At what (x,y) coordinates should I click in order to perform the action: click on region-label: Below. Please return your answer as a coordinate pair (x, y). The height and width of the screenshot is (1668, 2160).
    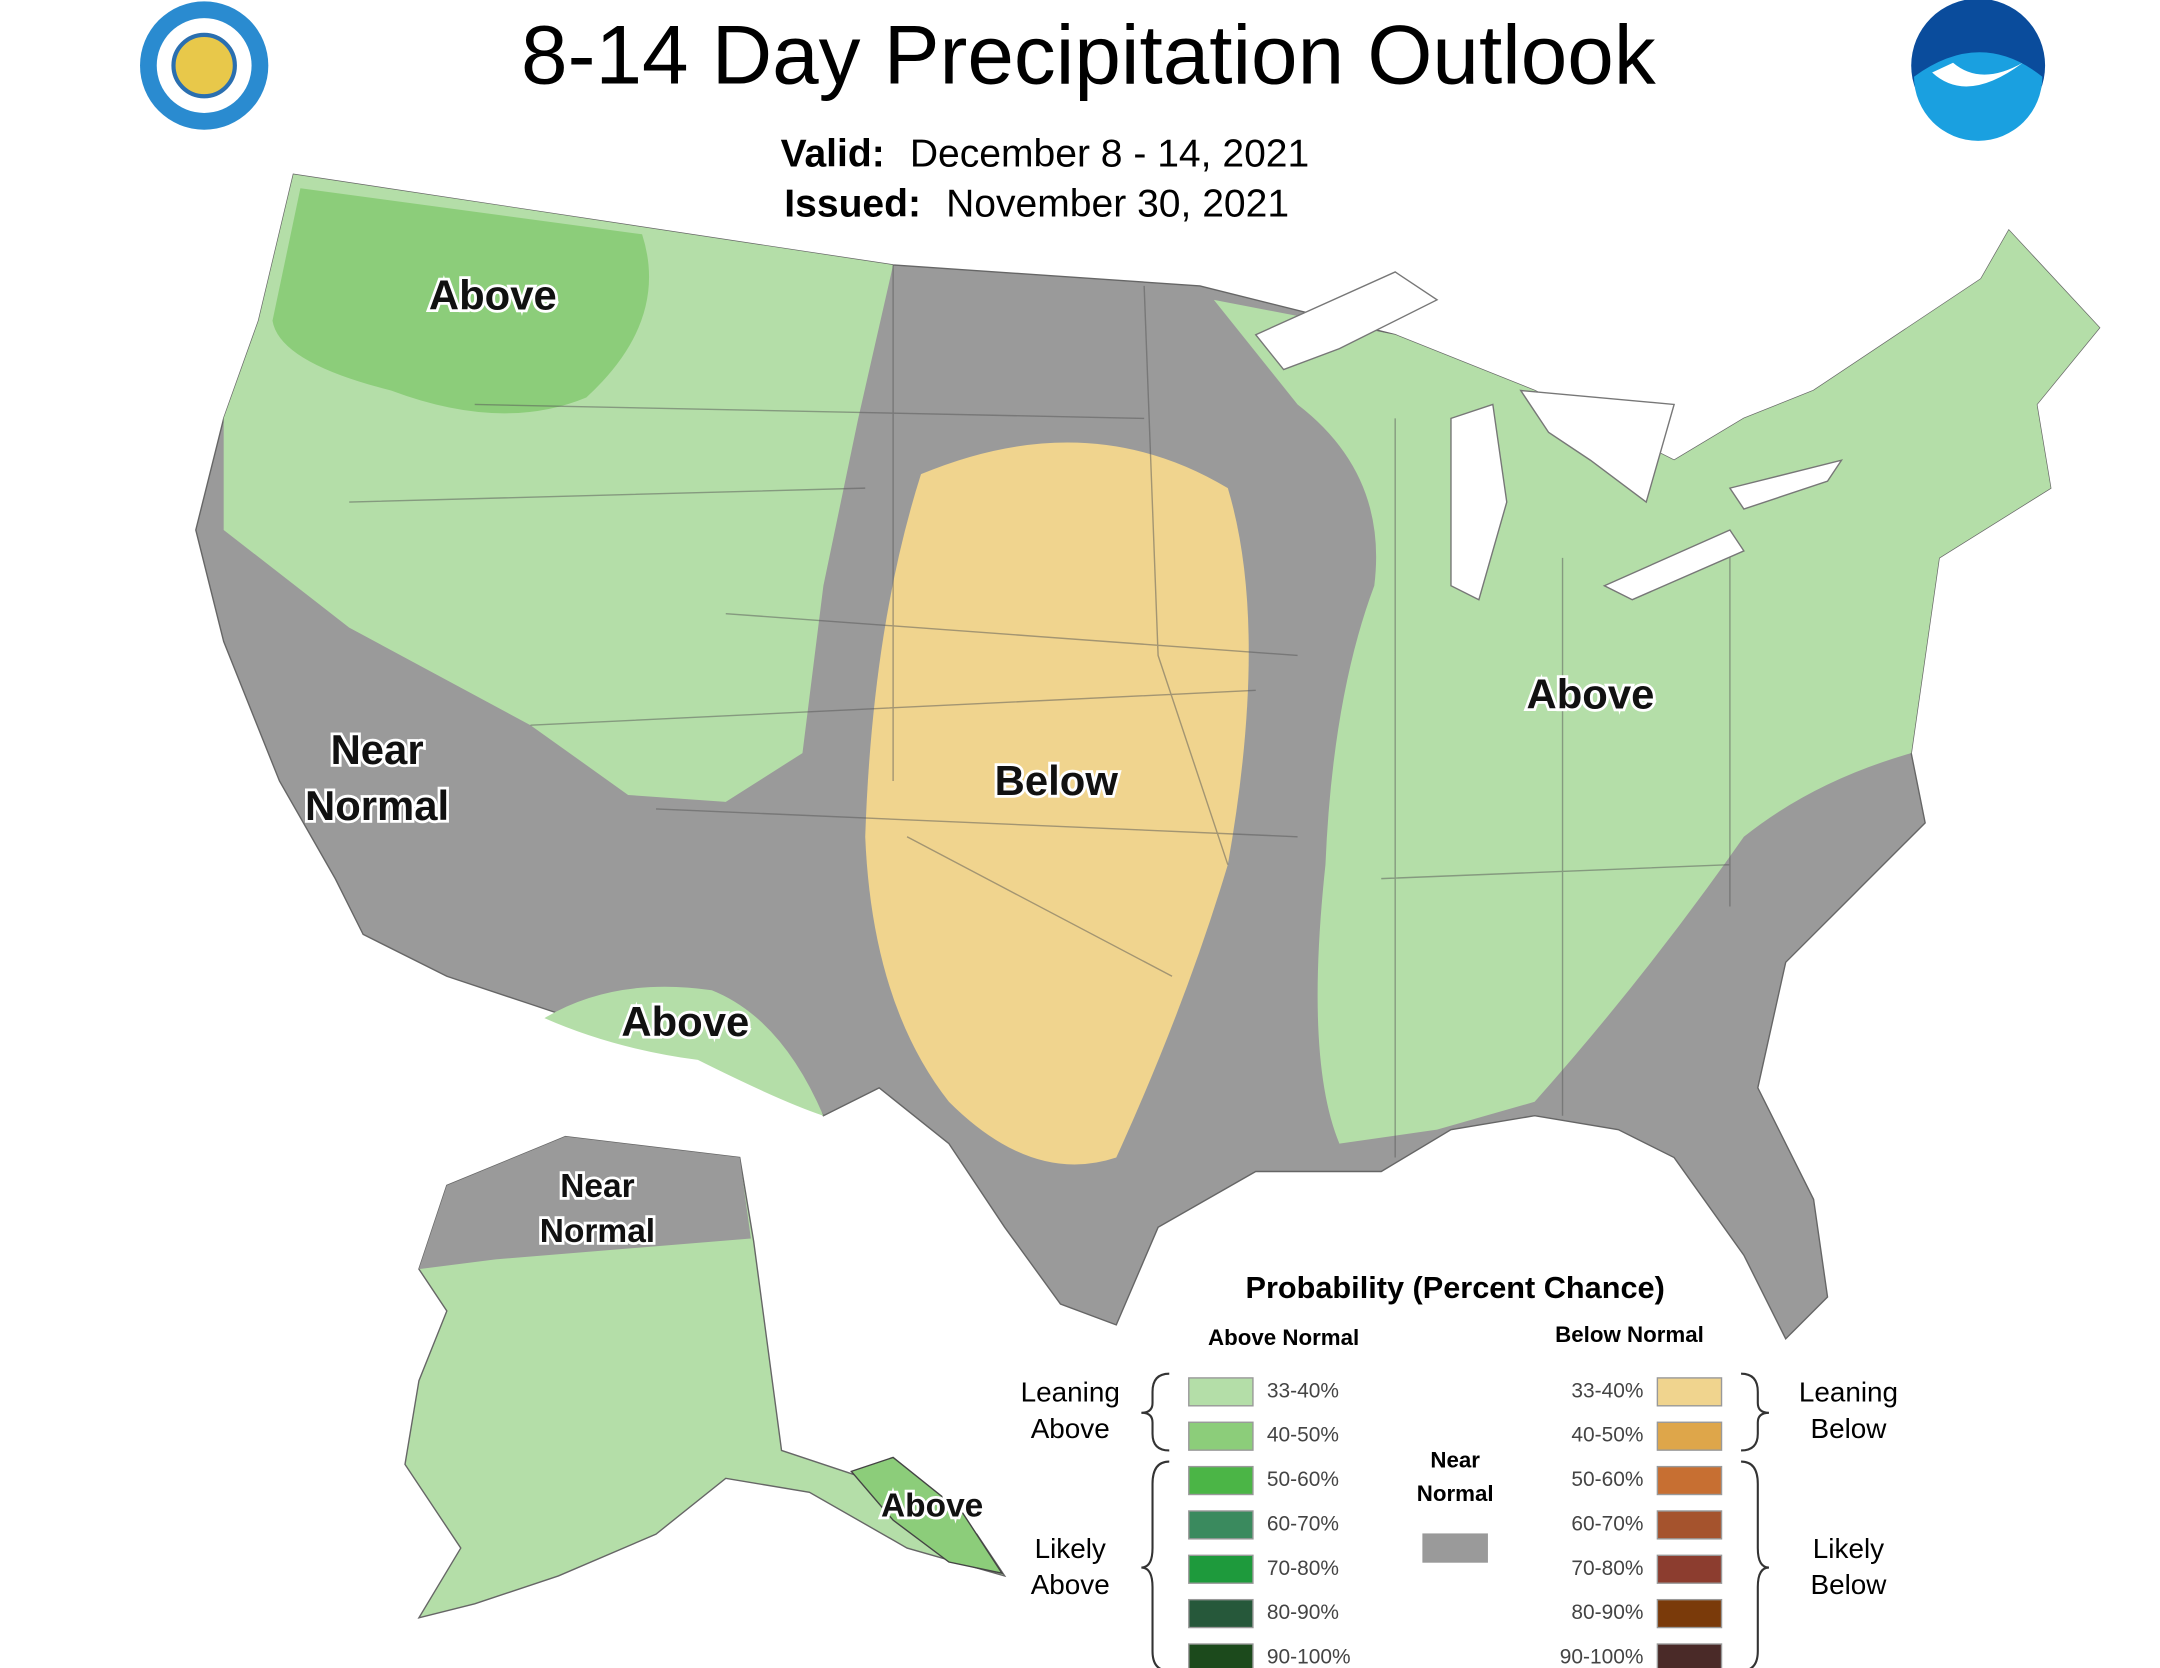
    Looking at the image, I should click on (1057, 780).